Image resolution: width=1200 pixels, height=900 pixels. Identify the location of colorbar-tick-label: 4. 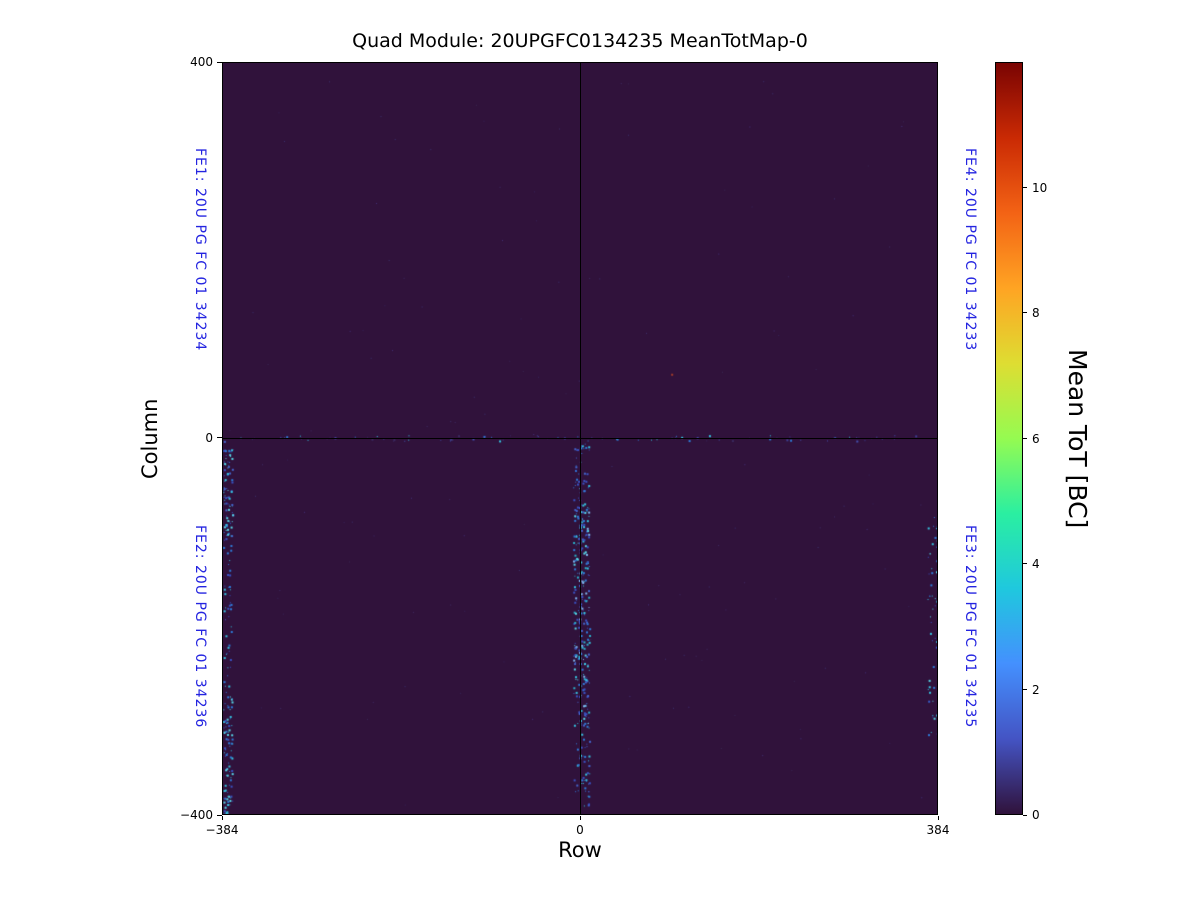
(1036, 564).